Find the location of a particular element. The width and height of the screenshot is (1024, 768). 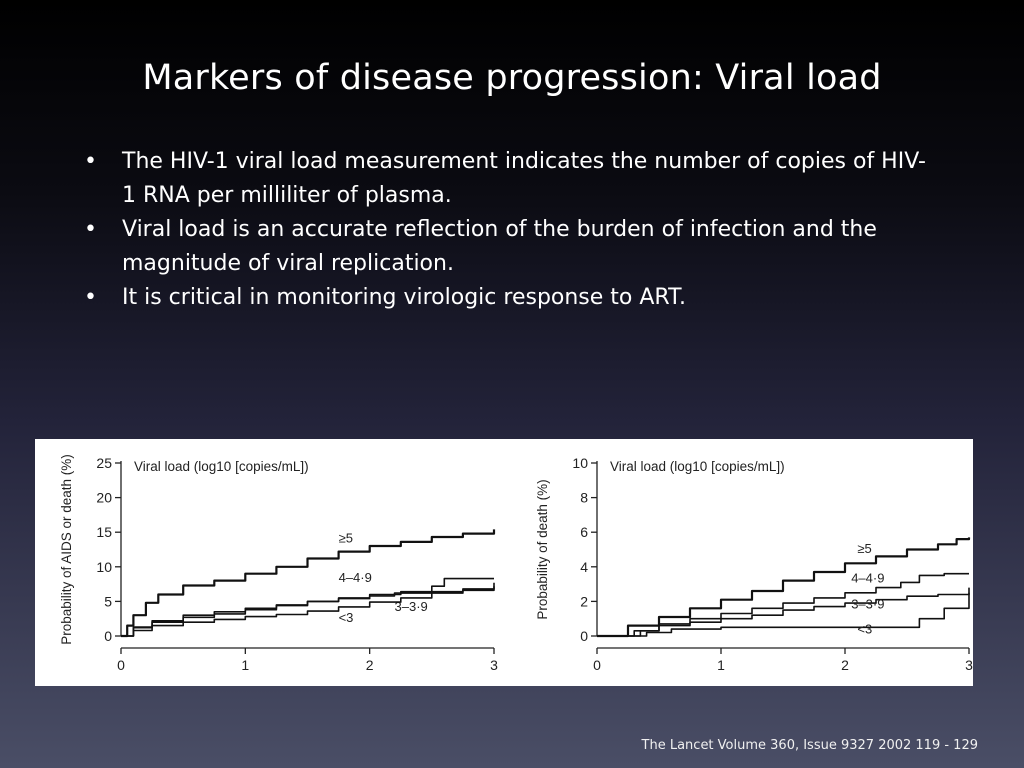

y-tick-label: 25 is located at coordinates (104, 463).